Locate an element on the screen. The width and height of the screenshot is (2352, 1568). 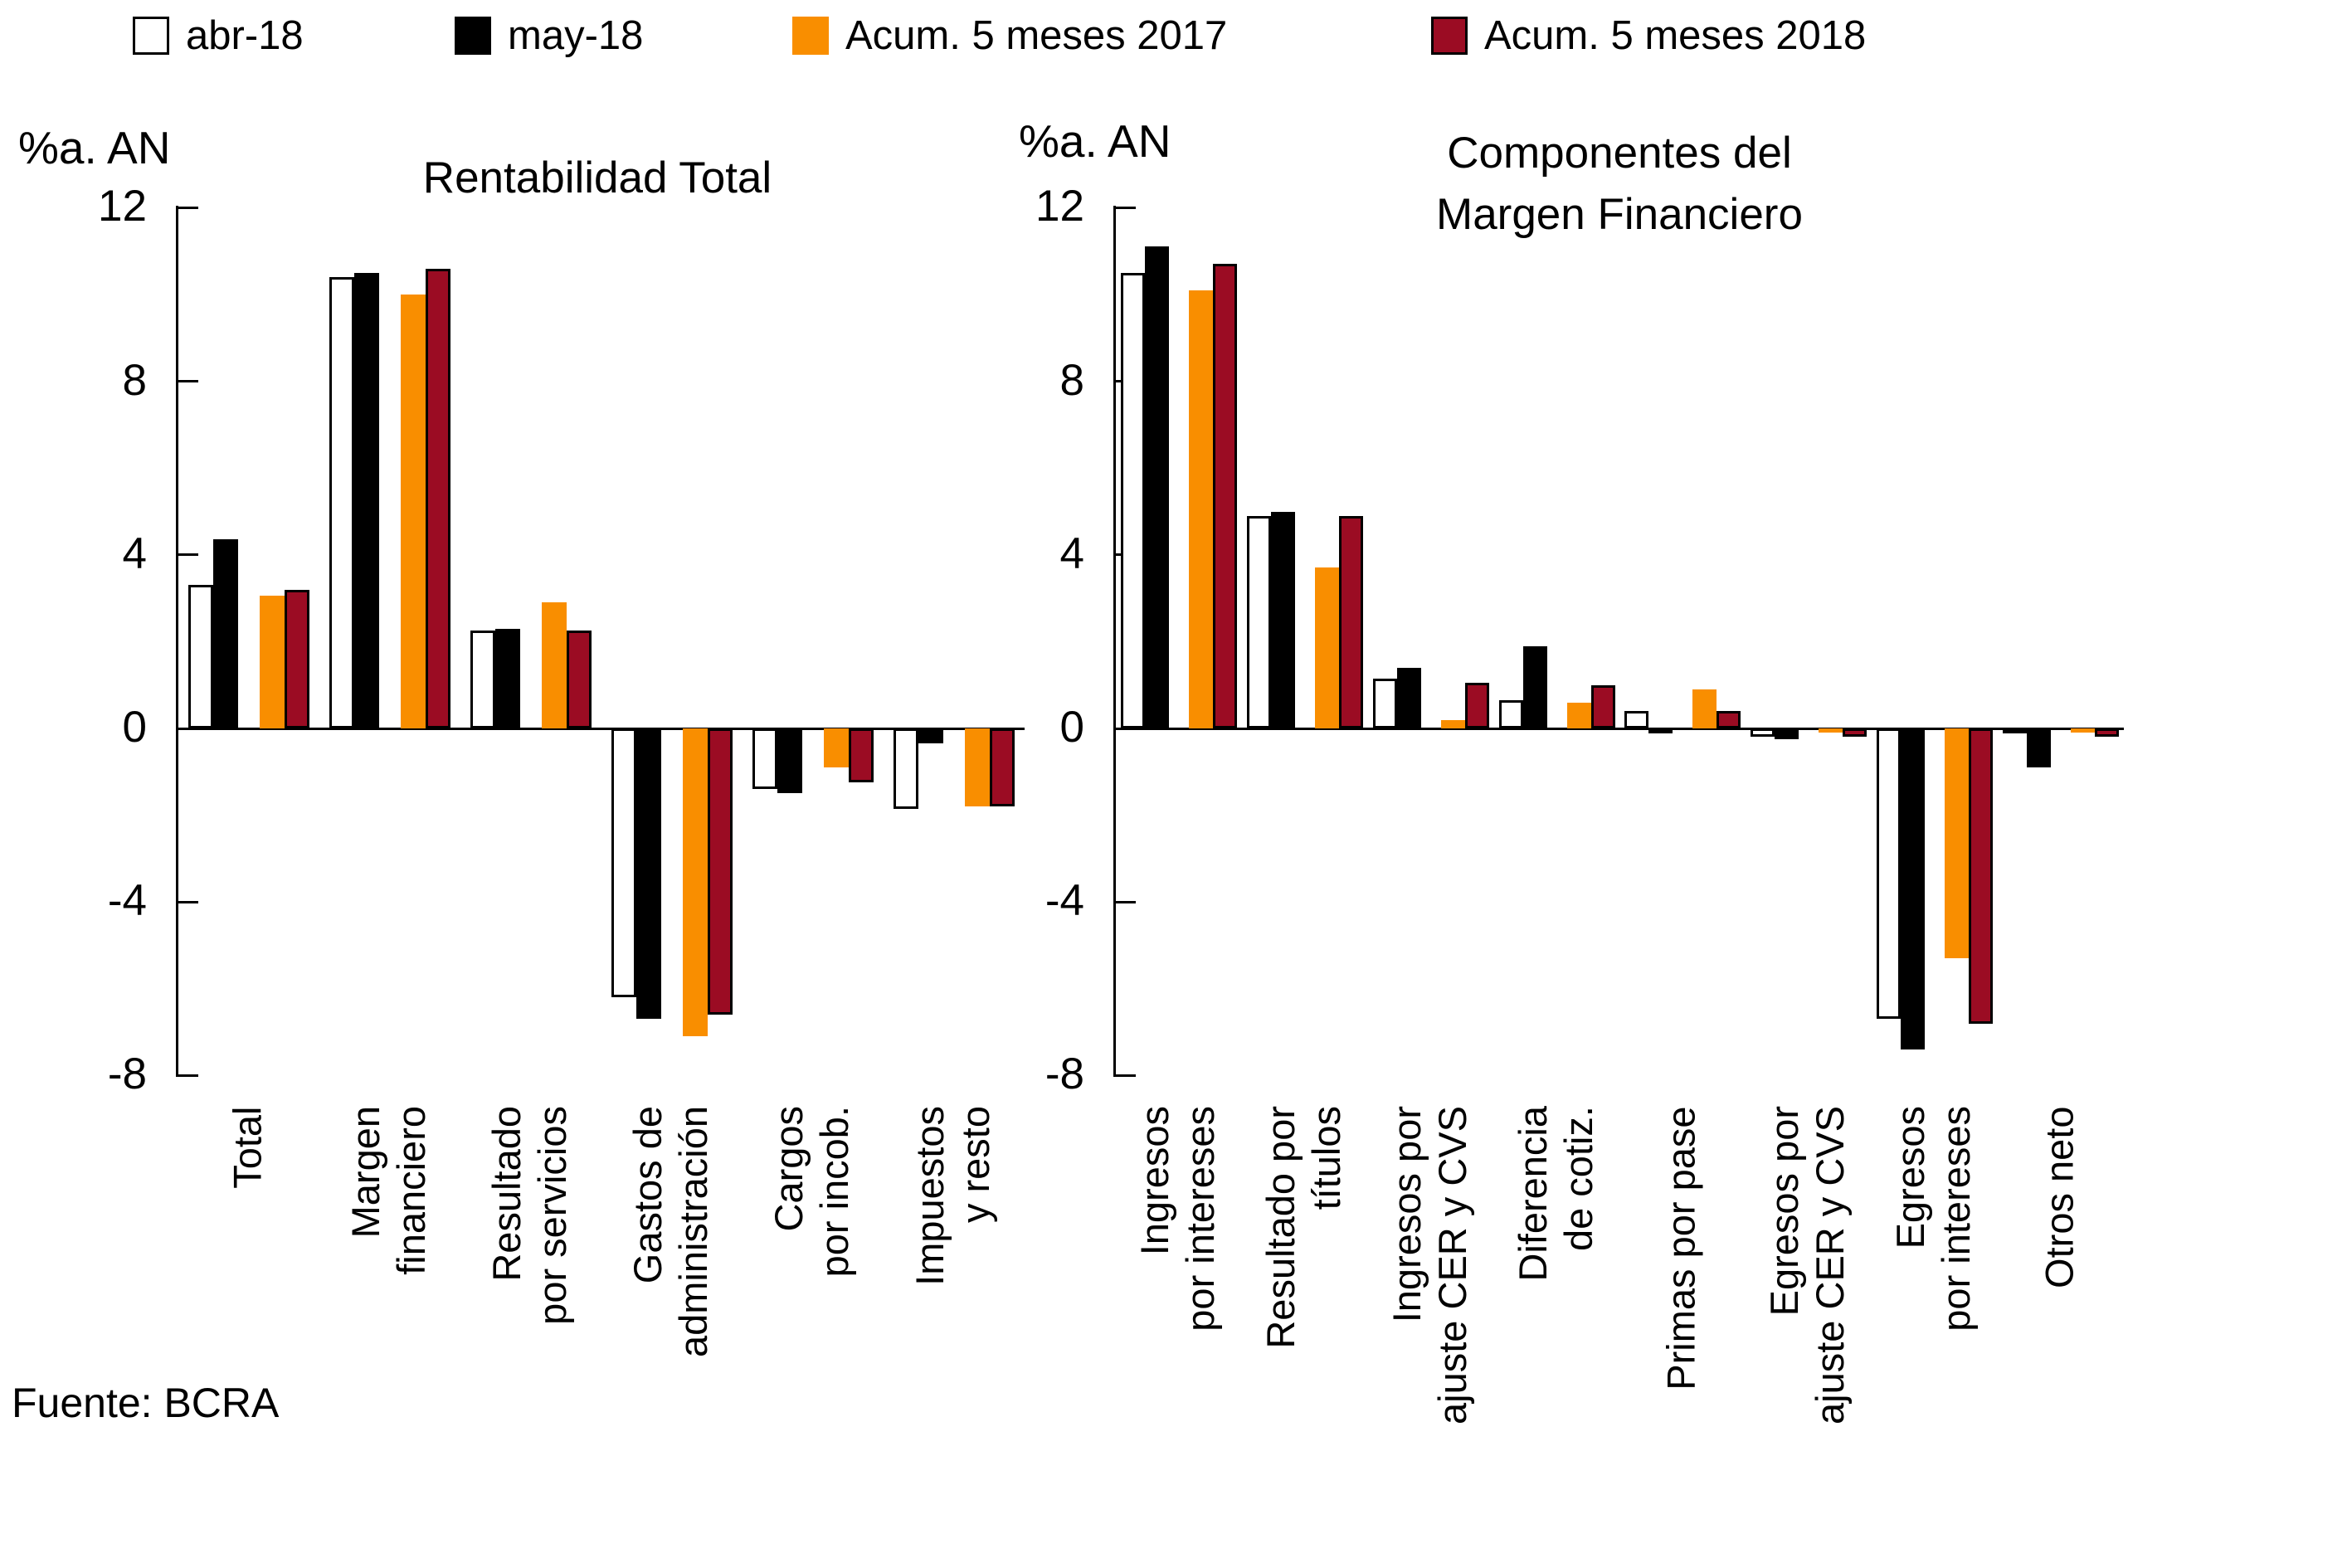
x-category-label-line: Ingresos is located at coordinates (1154, 1181).